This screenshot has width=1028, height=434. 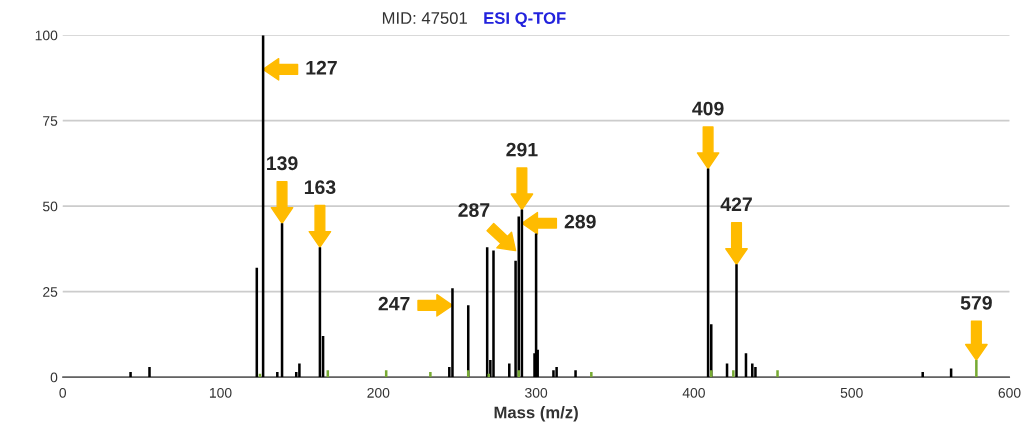 What do you see at coordinates (736, 204) in the screenshot?
I see `annotation: 427` at bounding box center [736, 204].